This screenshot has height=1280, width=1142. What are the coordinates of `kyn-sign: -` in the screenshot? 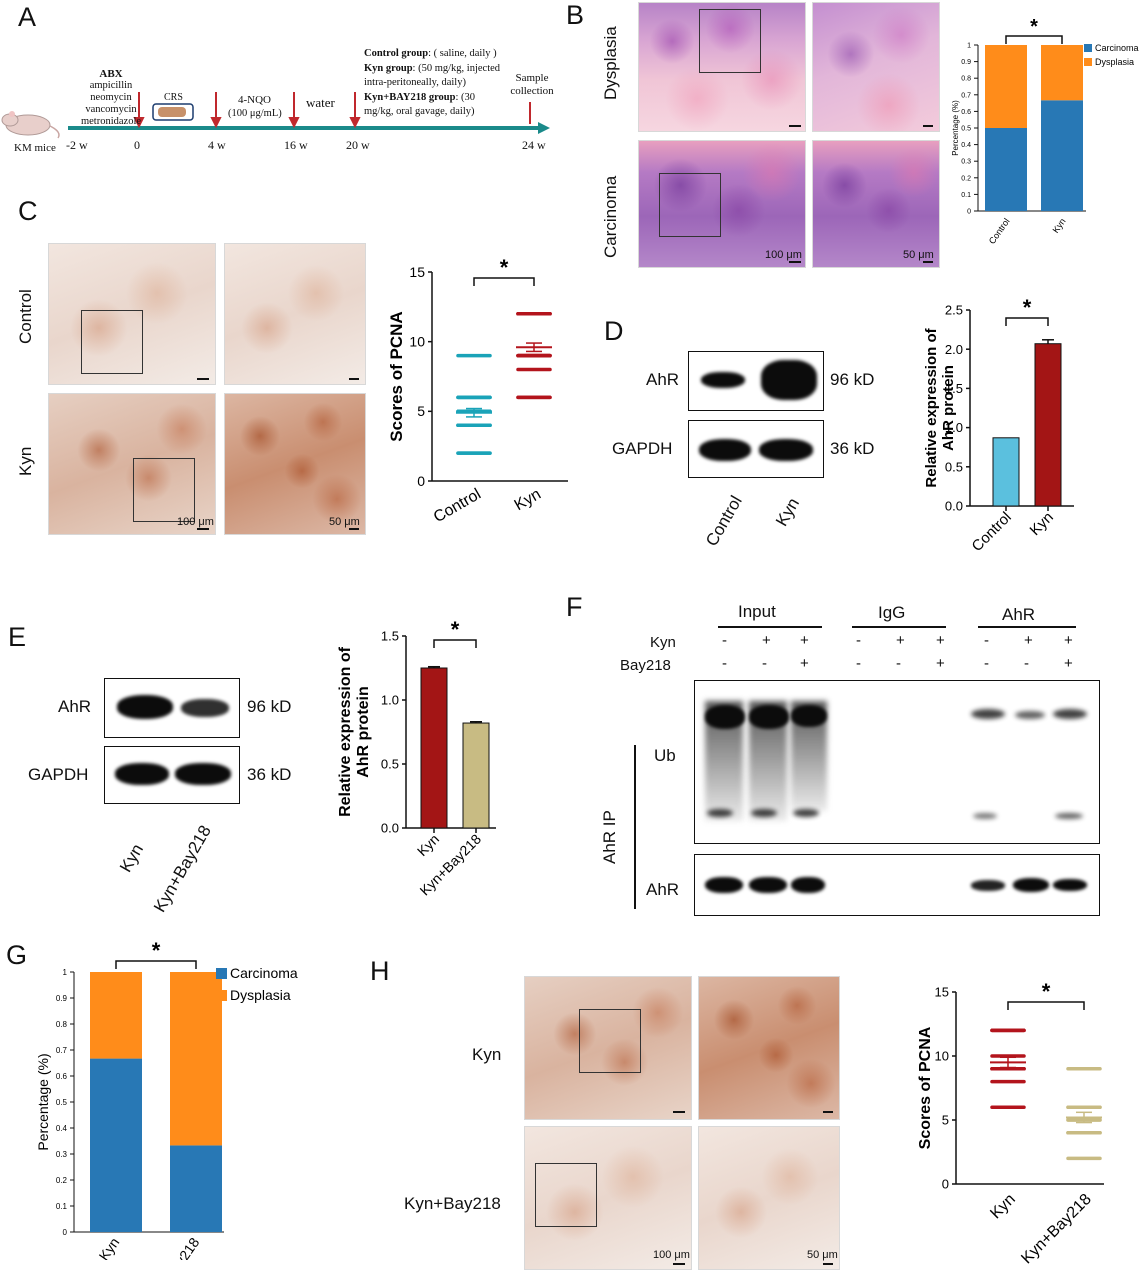 It's located at (986, 640).